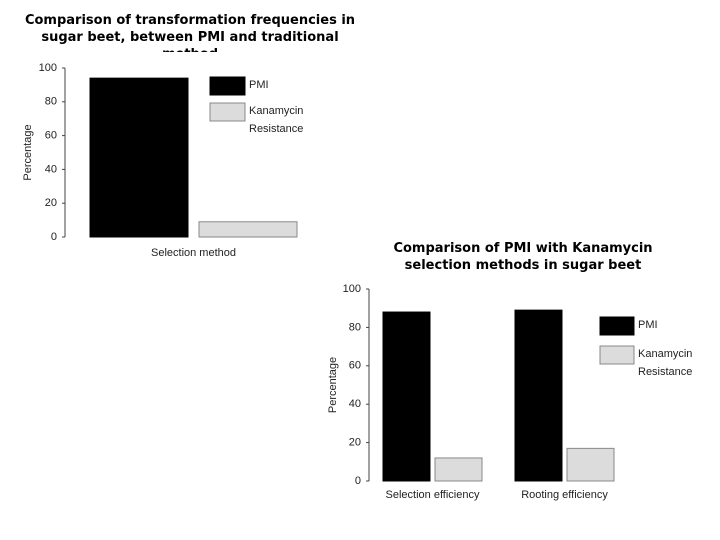 Image resolution: width=720 pixels, height=540 pixels. Describe the element at coordinates (564, 495) in the screenshot. I see `x-tick-label: Rooting efficiency` at that location.